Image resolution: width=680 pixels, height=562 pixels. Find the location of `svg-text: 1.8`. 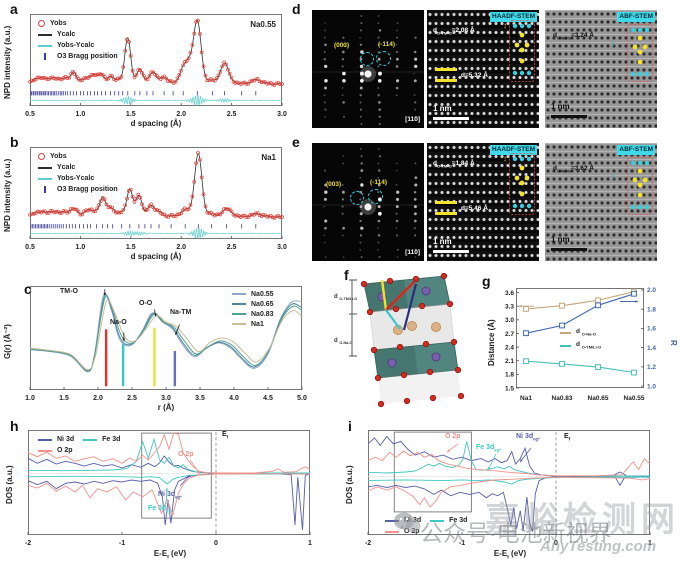

svg-text: 1.8 is located at coordinates (509, 375).